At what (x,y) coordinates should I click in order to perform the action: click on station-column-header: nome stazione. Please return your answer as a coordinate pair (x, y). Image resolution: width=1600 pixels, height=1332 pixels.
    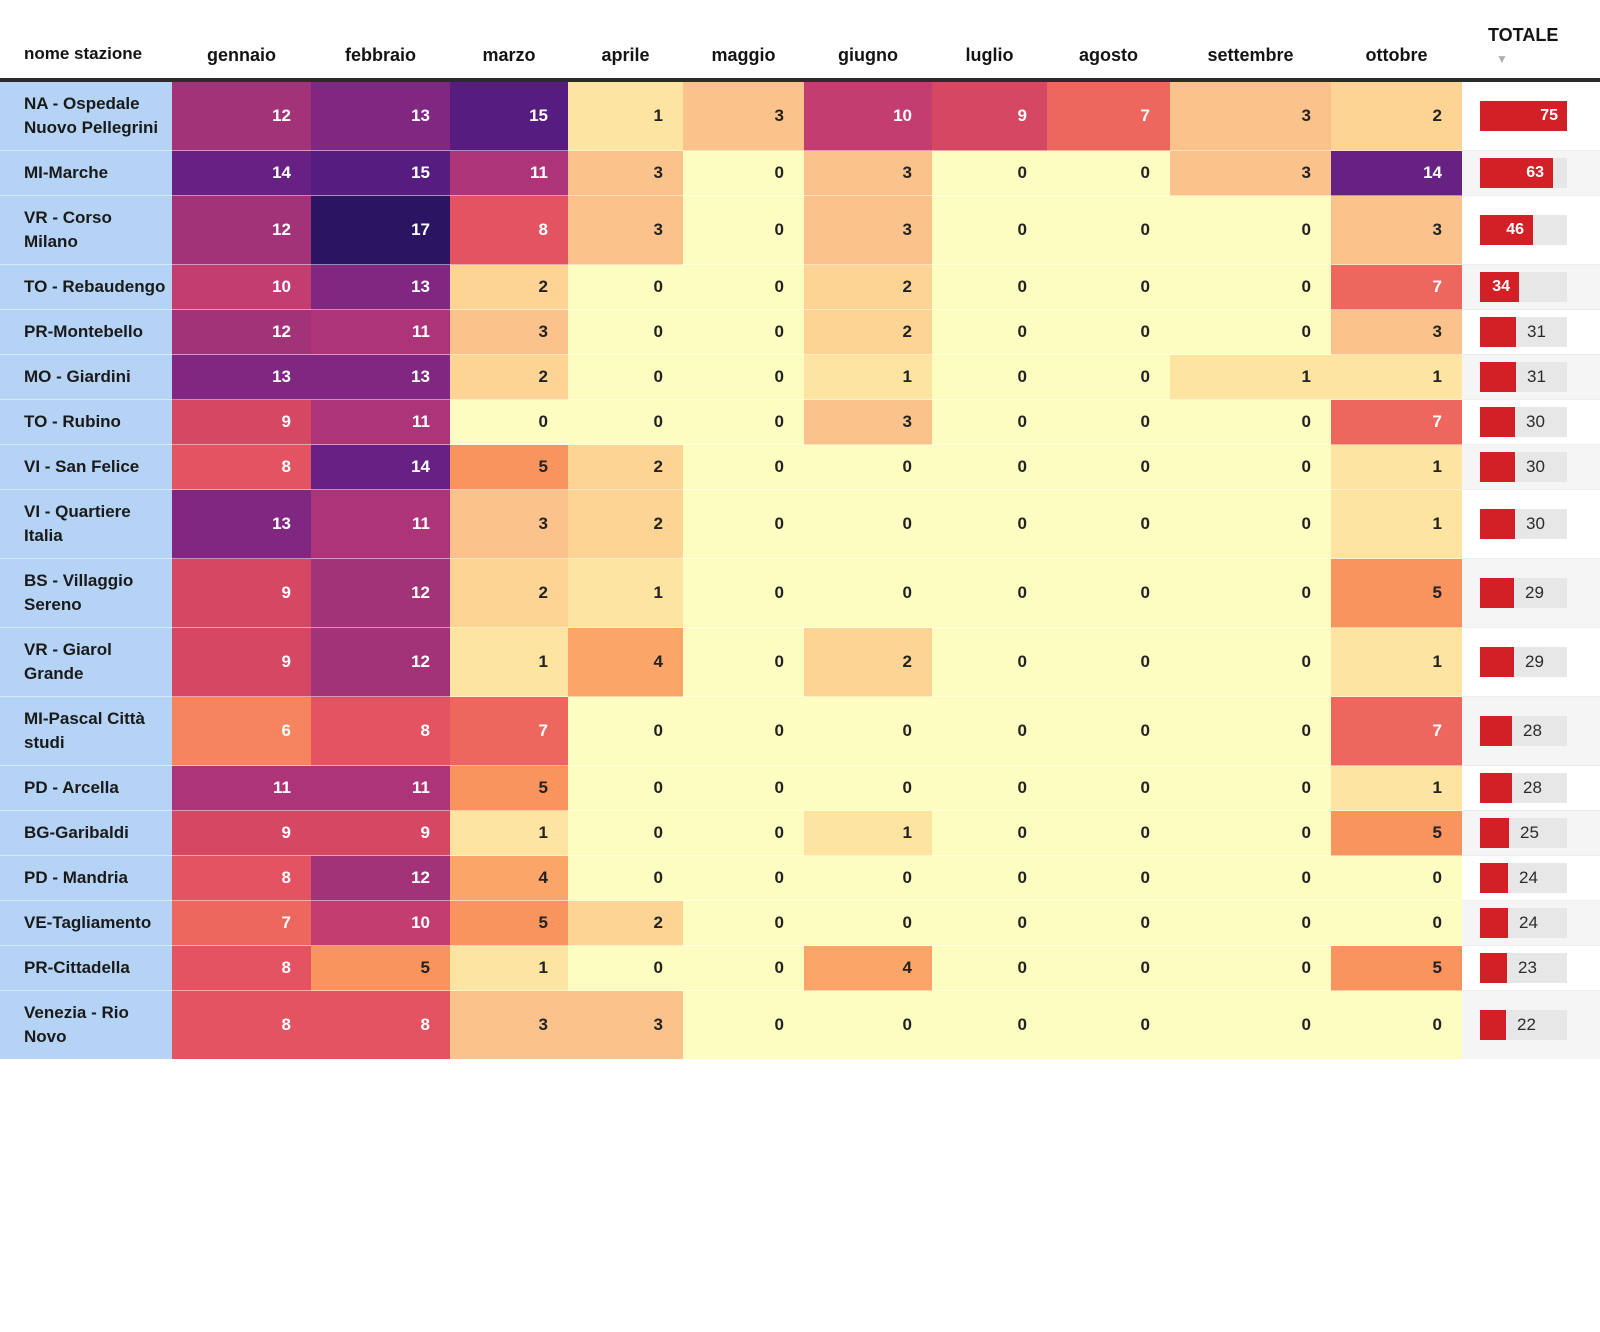
    Looking at the image, I should click on (86, 41).